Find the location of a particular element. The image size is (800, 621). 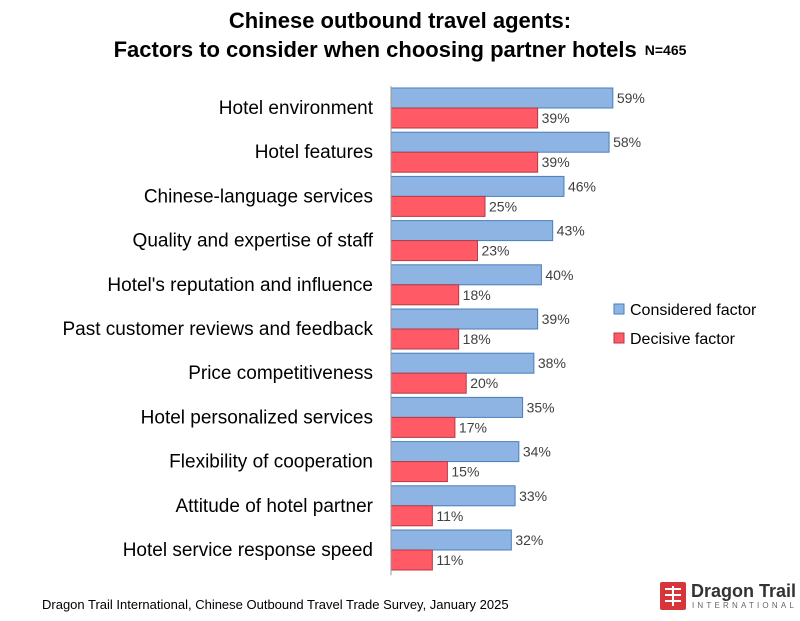

considered-value-label: 35% is located at coordinates (541, 407).